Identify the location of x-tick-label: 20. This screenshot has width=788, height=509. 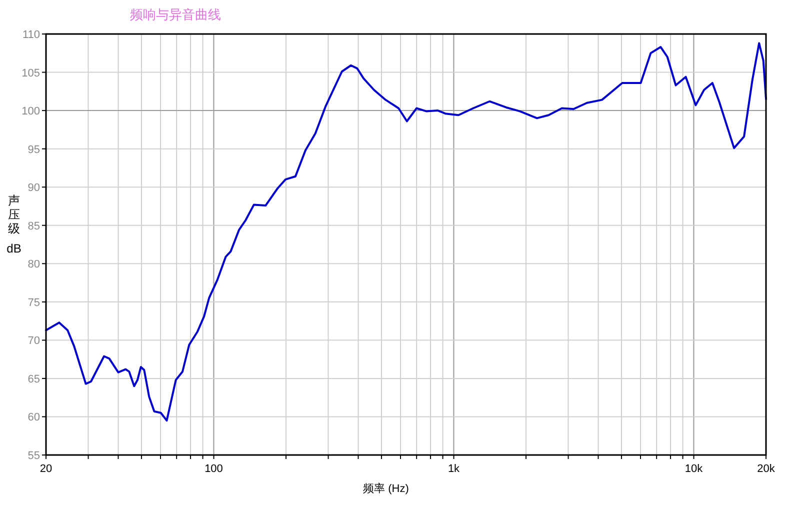
(46, 469).